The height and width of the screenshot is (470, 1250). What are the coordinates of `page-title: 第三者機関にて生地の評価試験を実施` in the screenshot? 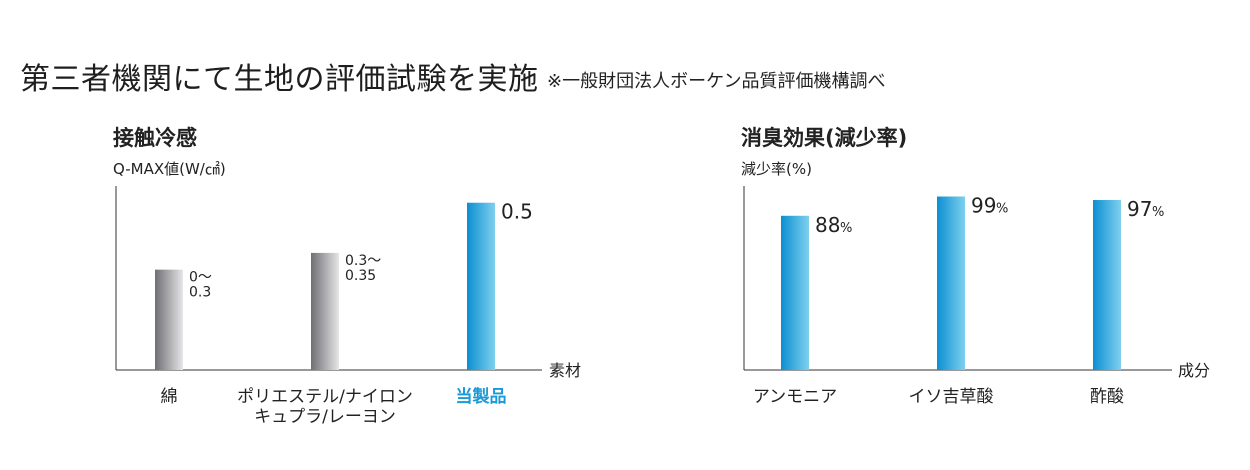 It's located at (279, 79).